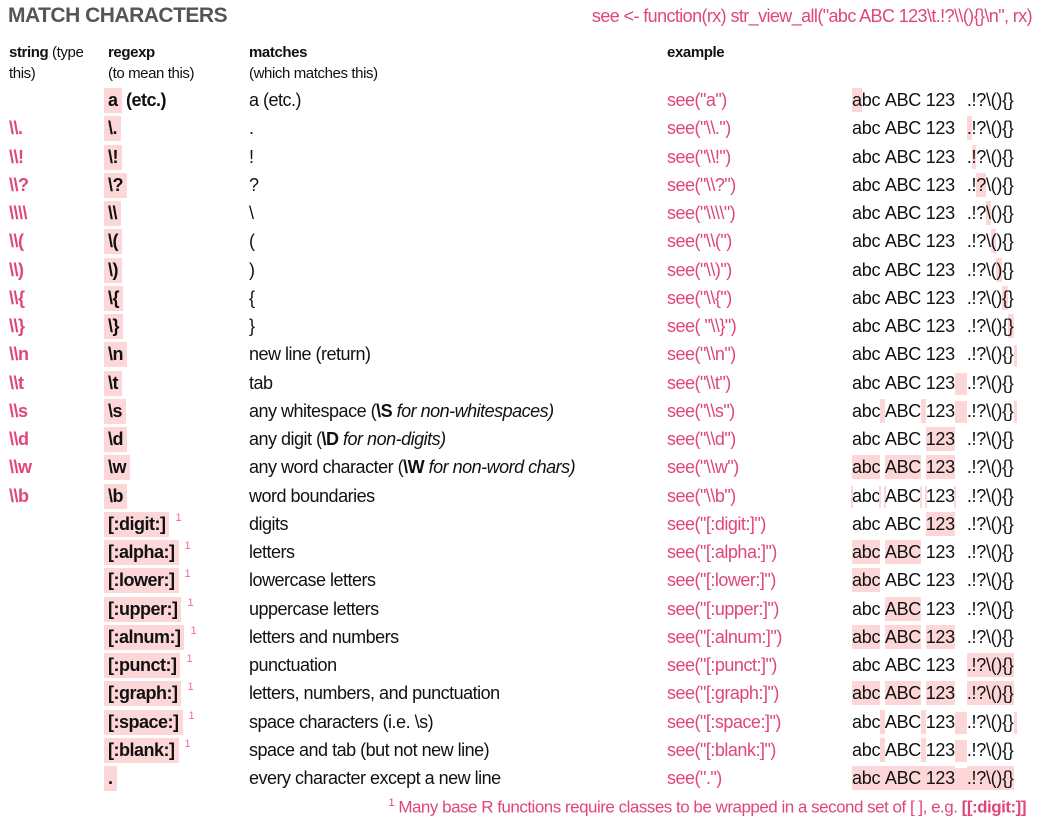  What do you see at coordinates (143, 609) in the screenshot?
I see `regexp-pattern: [:upper:]` at bounding box center [143, 609].